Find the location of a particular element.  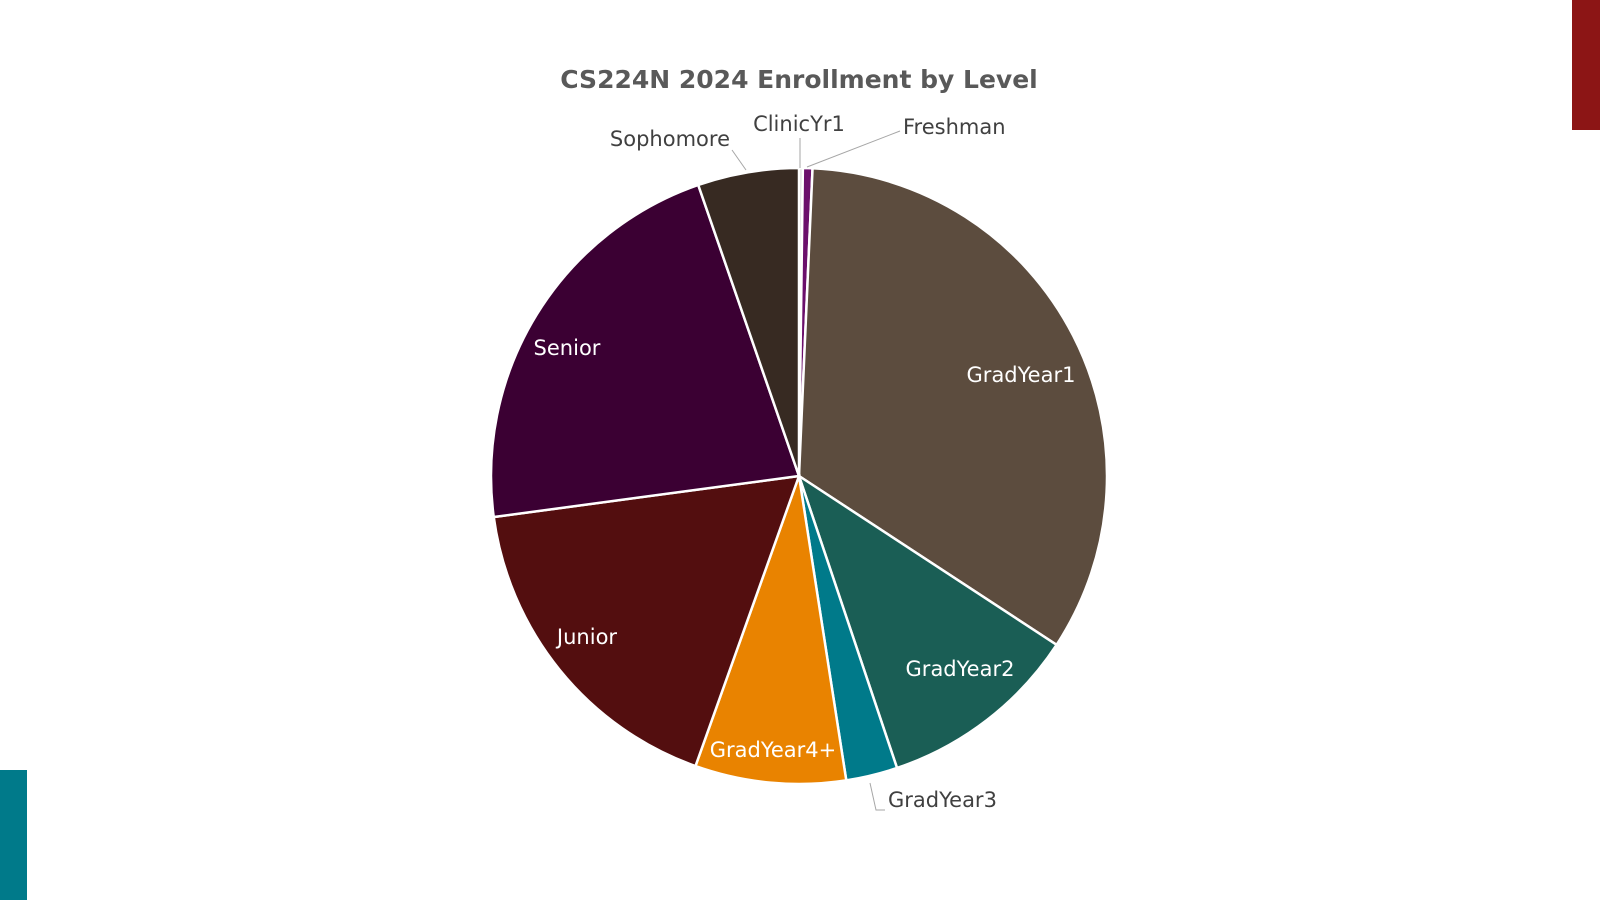

chart-title: CS224N 2024 Enrollment by Level is located at coordinates (799, 79).